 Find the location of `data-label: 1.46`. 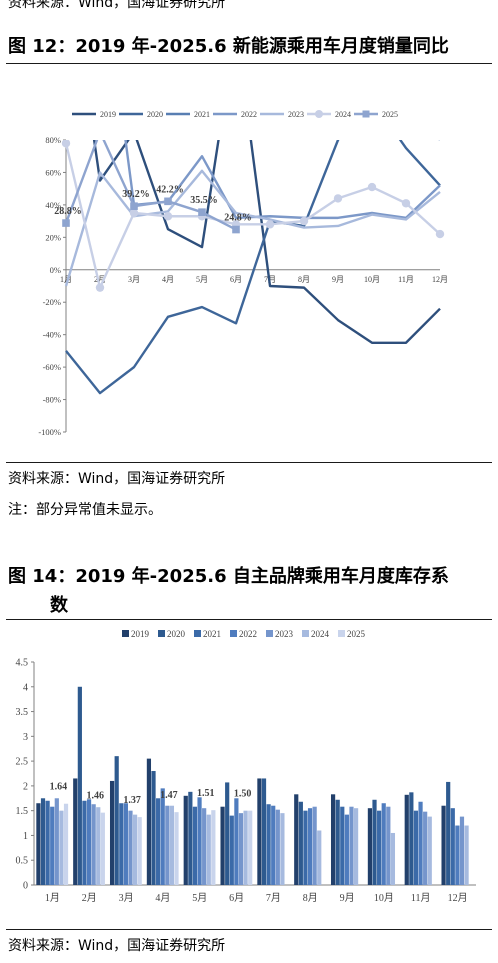

data-label: 1.46 is located at coordinates (96, 796).